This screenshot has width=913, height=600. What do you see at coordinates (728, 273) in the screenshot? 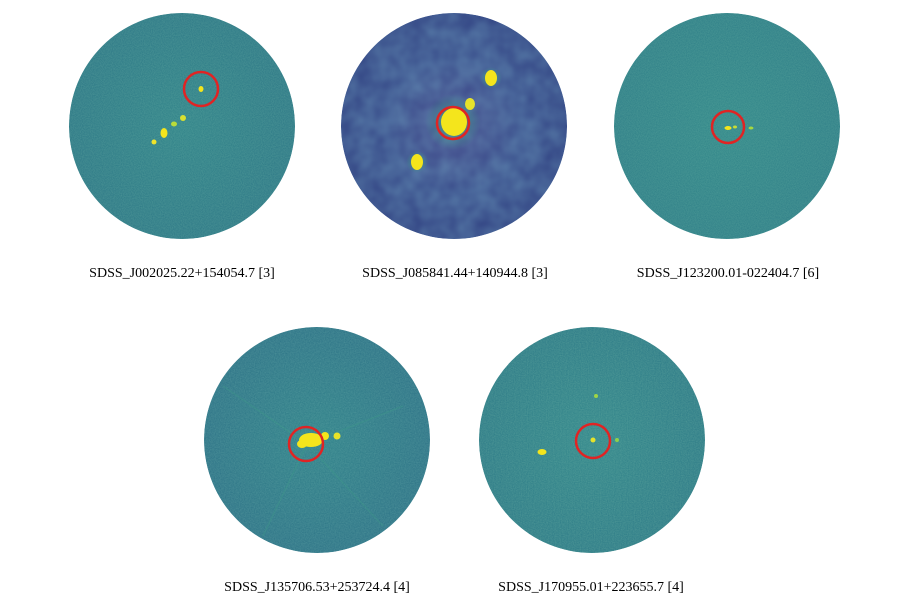
I see `panel-caption-3: SDSS_J123200.01-022404.7 [6]` at bounding box center [728, 273].